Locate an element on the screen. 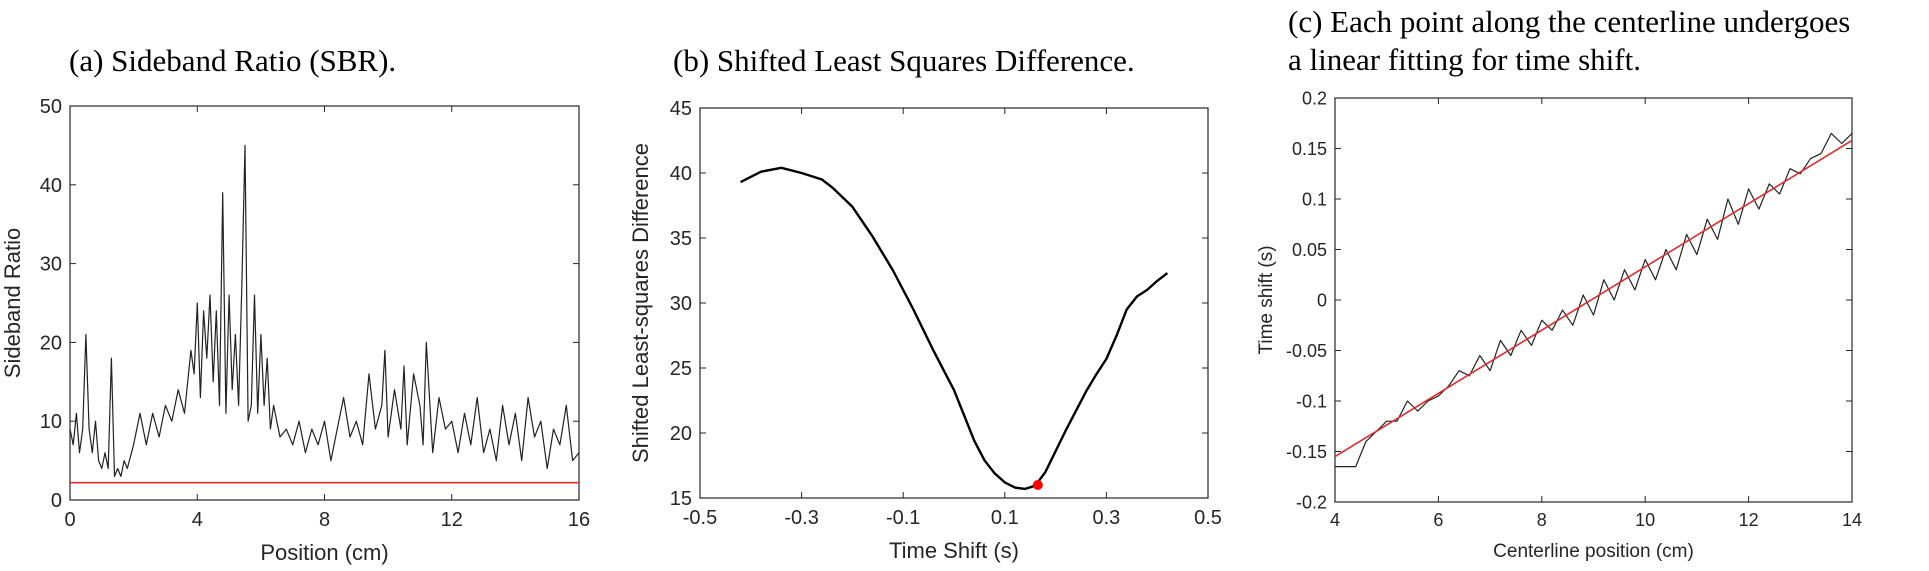 Image resolution: width=1929 pixels, height=571 pixels. chart-c-ytick-label: -0.2 is located at coordinates (1311, 502).